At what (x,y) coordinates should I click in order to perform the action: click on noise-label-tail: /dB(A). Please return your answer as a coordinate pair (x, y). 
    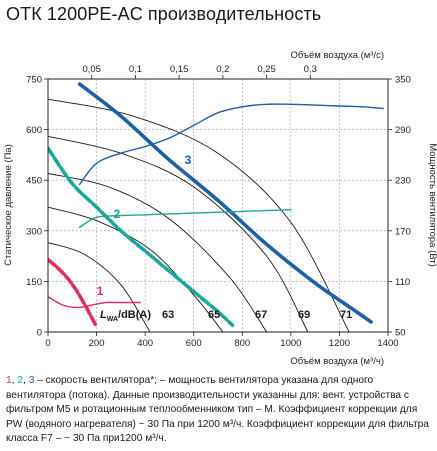
    Looking at the image, I should click on (134, 315).